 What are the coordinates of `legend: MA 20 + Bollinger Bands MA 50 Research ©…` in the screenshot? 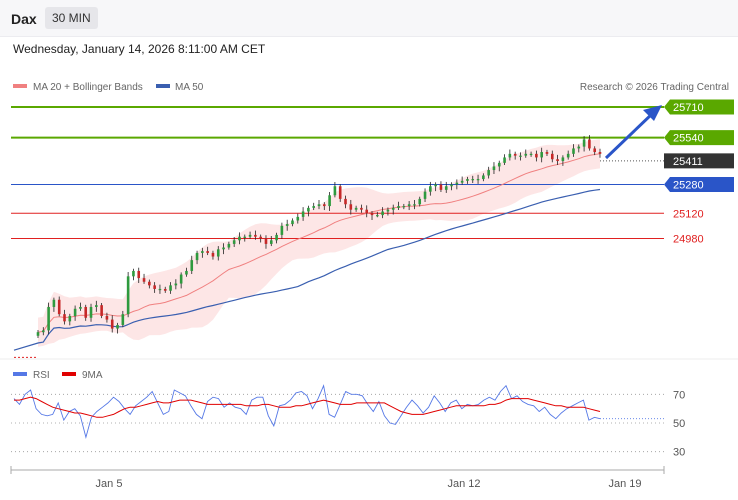 It's located at (371, 87).